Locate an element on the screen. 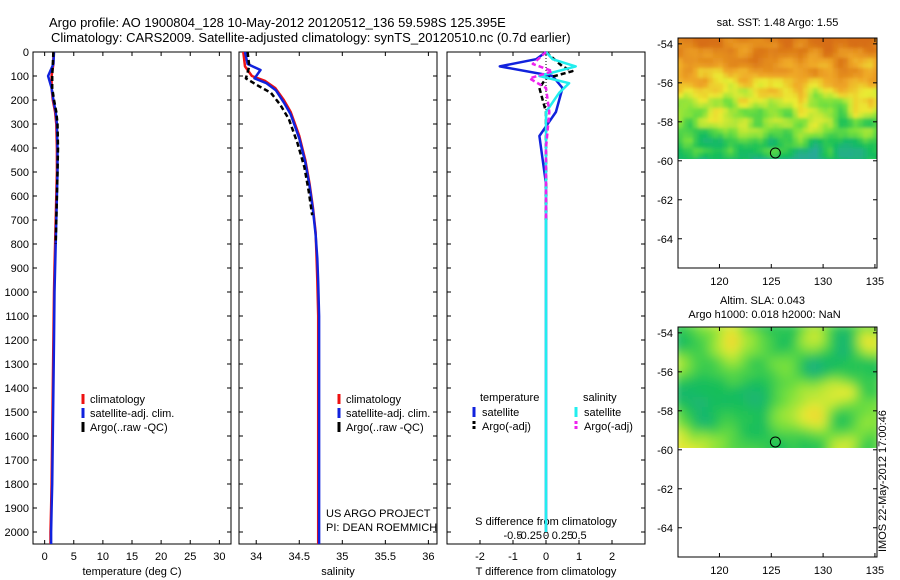 This screenshot has height=580, width=900. x-tick-label: 125 is located at coordinates (771, 282).